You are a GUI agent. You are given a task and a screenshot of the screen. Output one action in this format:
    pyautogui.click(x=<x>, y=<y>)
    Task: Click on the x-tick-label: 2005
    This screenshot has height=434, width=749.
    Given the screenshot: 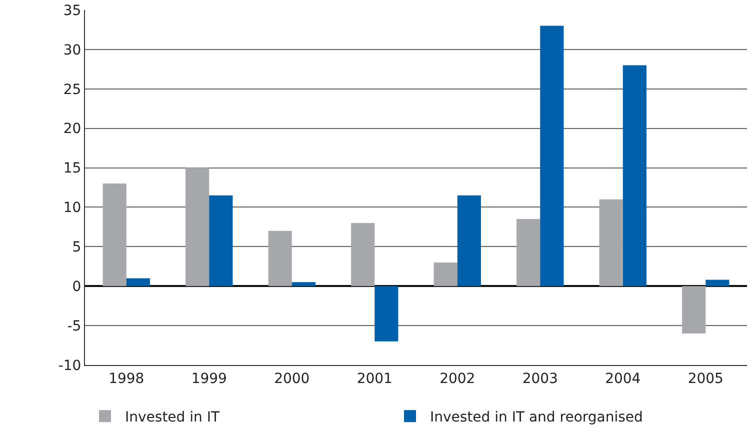 What is the action you would take?
    pyautogui.click(x=706, y=378)
    